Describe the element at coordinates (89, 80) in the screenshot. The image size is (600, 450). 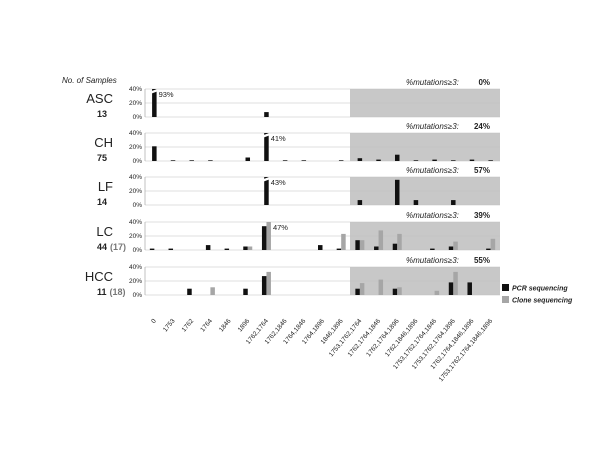
I see `no-of-samples-header: No. of Samples` at that location.